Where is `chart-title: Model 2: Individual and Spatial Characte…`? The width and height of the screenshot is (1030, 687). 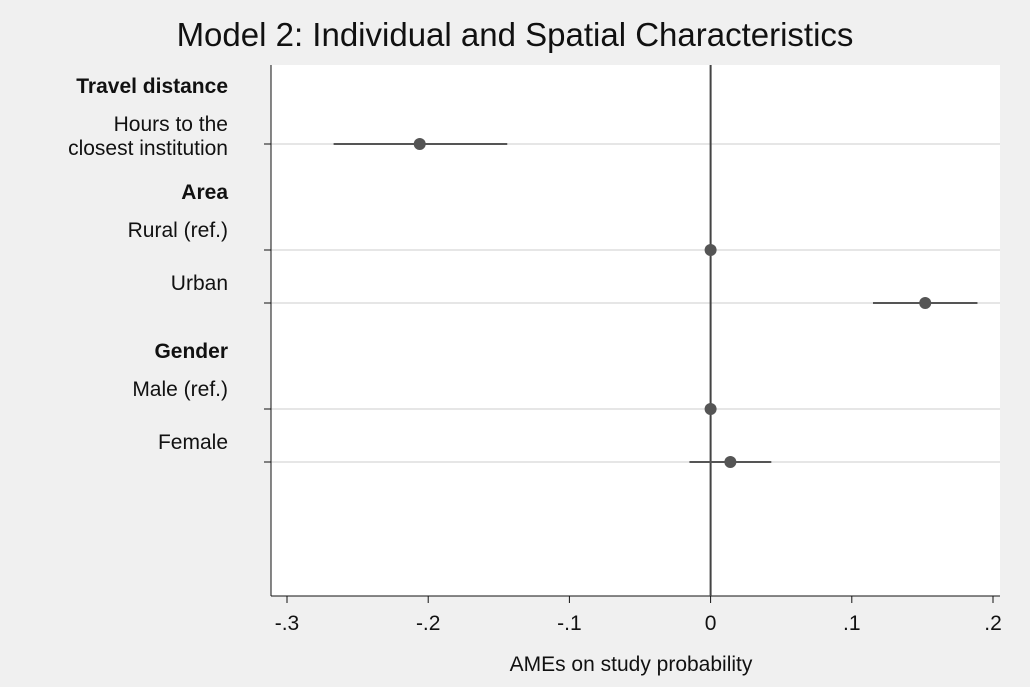
chart-title: Model 2: Individual and Spatial Characte… is located at coordinates (515, 34).